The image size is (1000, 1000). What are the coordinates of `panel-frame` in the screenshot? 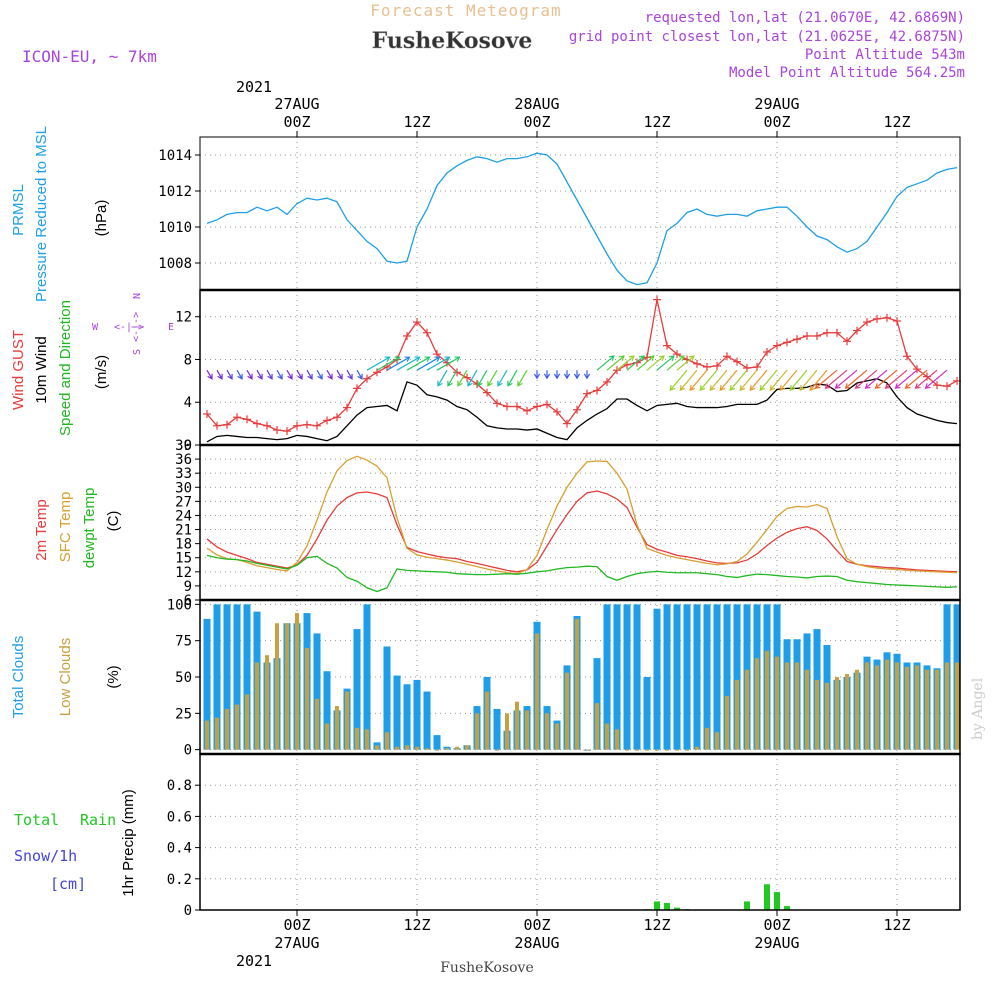 It's located at (580, 213).